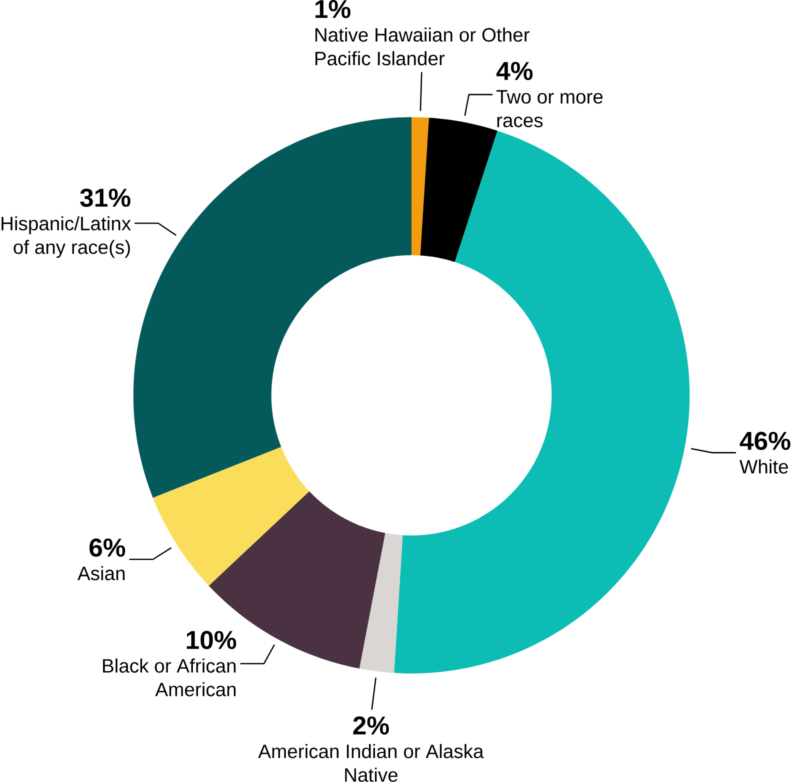 The image size is (791, 782). I want to click on slice-label: American Indian or Alaska Native, so click(371, 763).